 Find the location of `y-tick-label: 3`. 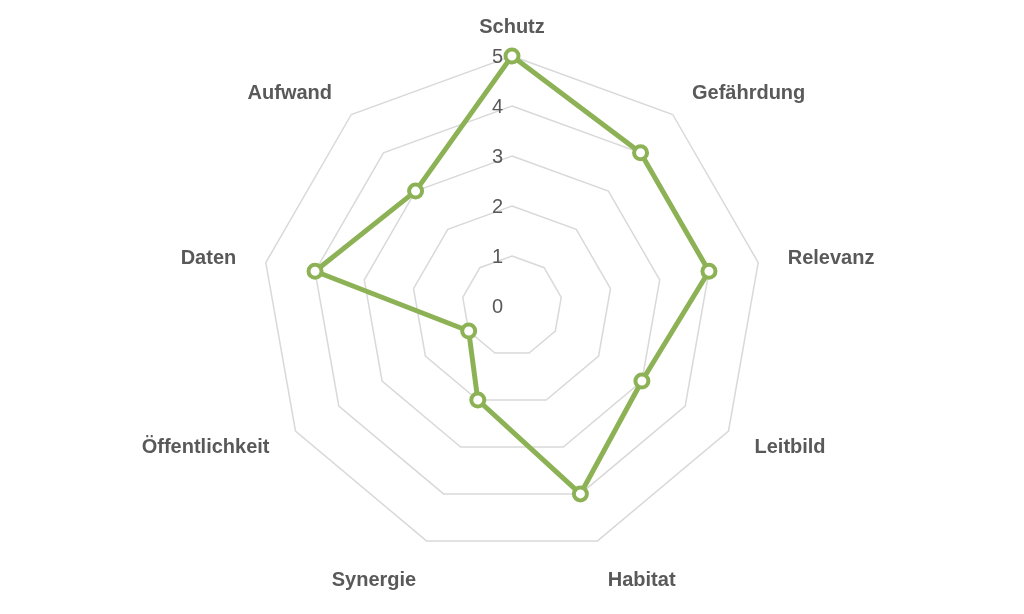

y-tick-label: 3 is located at coordinates (497, 156).